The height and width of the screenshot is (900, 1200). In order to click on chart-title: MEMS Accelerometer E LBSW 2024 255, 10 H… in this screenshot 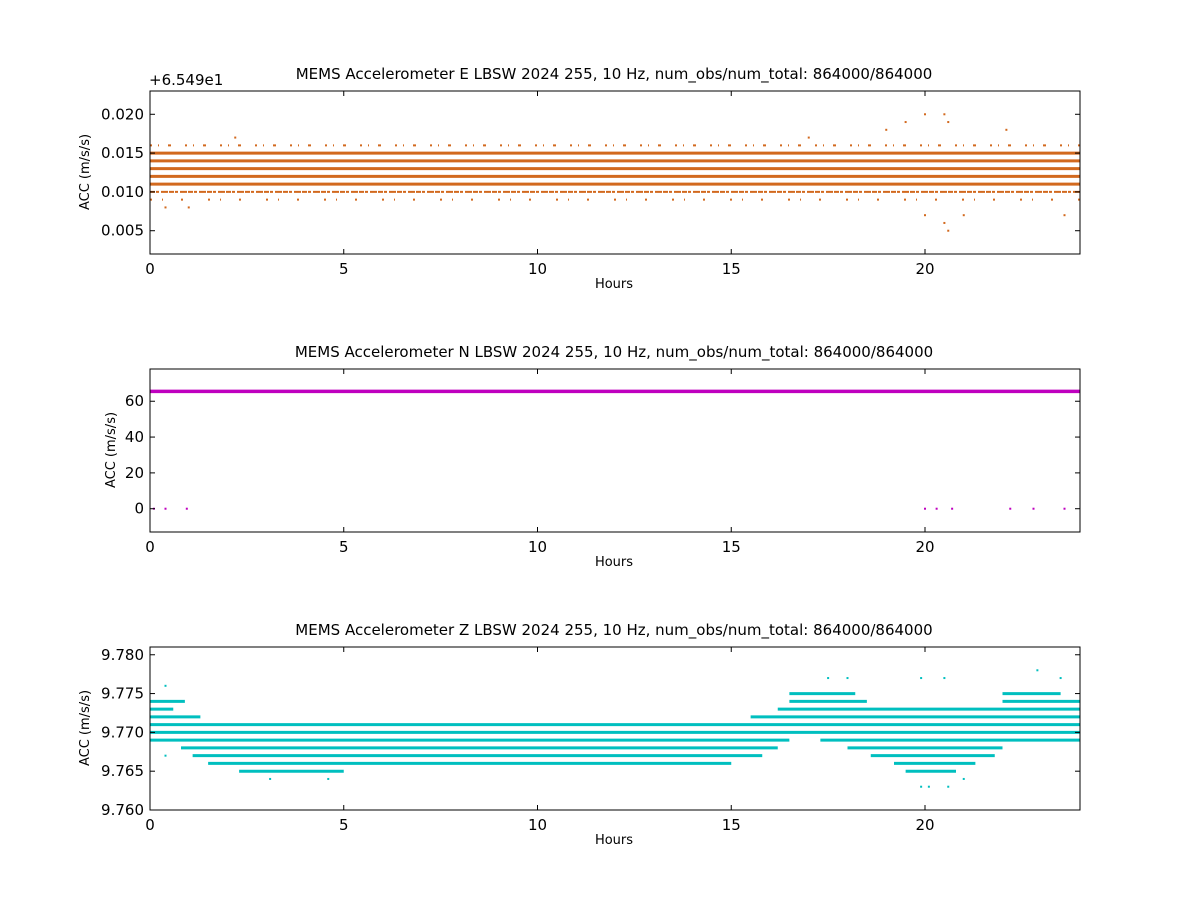, I will do `click(614, 74)`.